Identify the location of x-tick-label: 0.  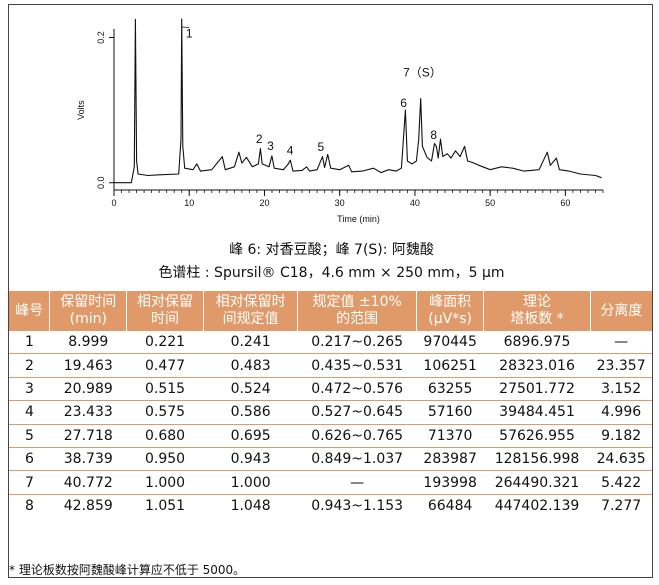
(113, 203).